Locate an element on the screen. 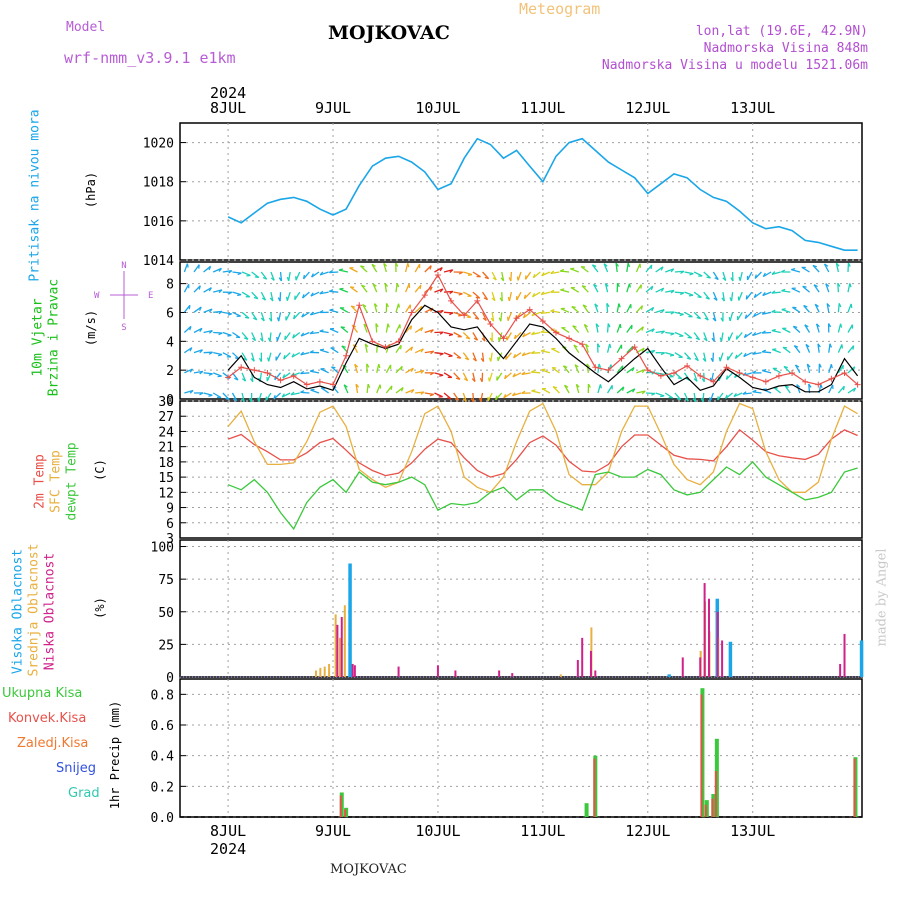  temperature-ytick-label: 24 is located at coordinates (166, 432).